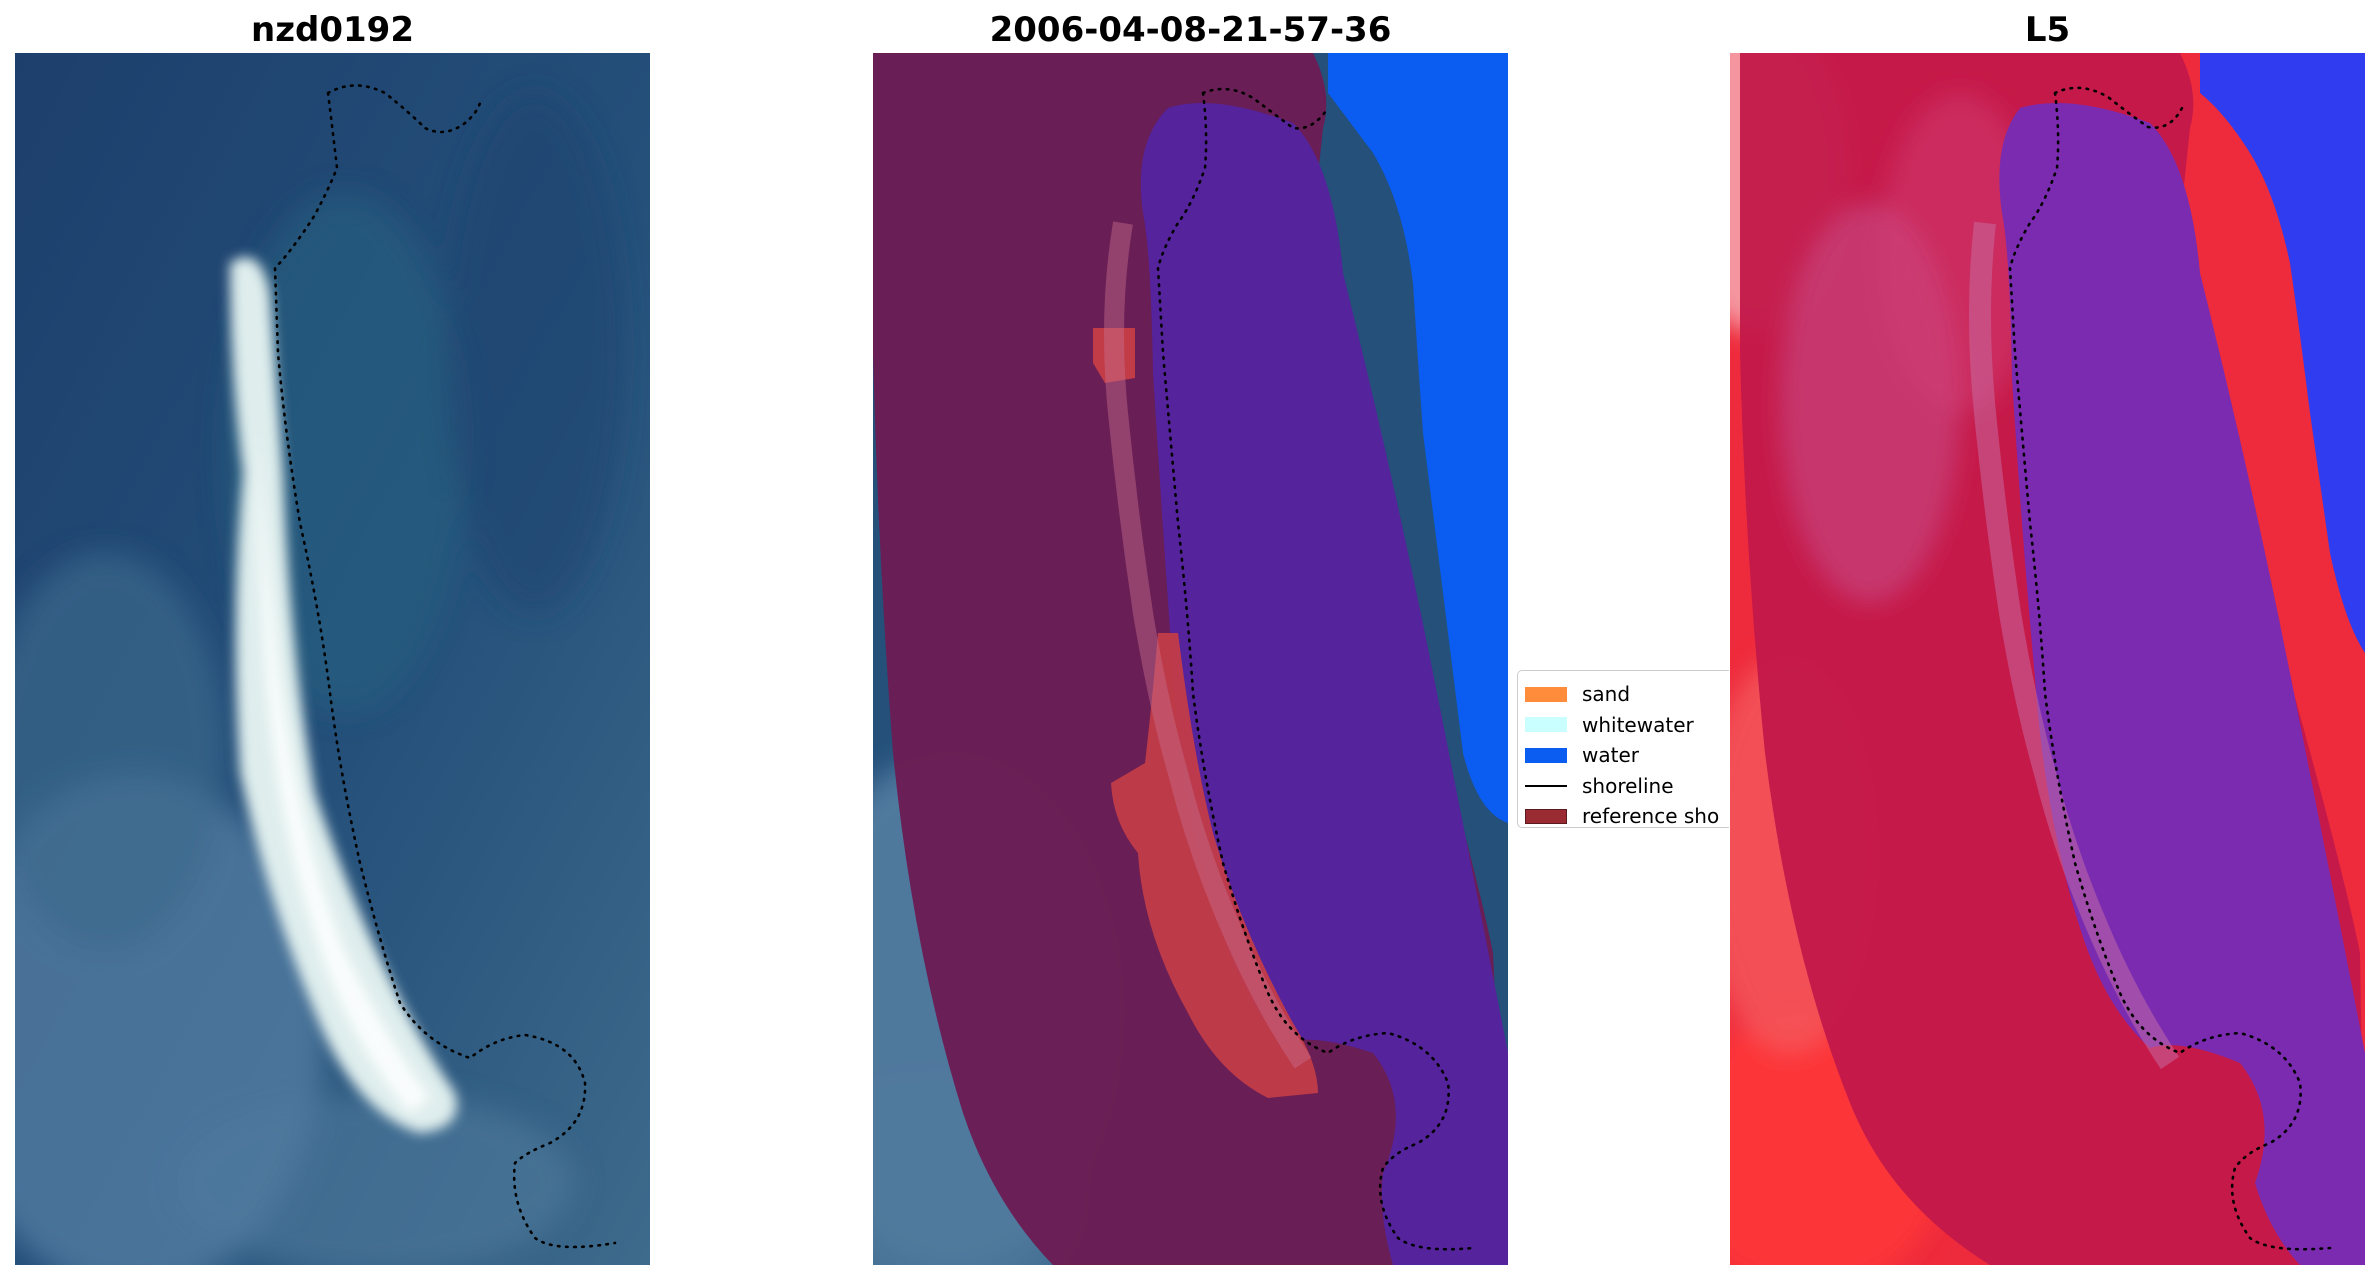 The height and width of the screenshot is (1283, 2380). Describe the element at coordinates (1190, 30) in the screenshot. I see `panel-title-classified: 2006-04-08-21-57-36` at that location.